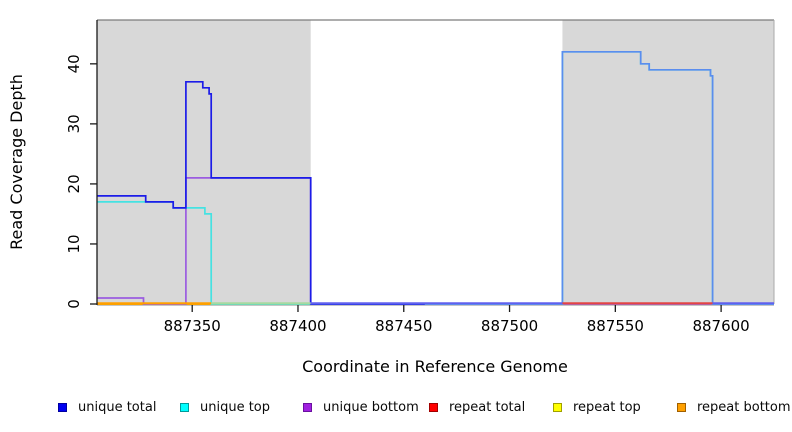 The height and width of the screenshot is (432, 792). What do you see at coordinates (720, 326) in the screenshot?
I see `x-tick-label: 887600` at bounding box center [720, 326].